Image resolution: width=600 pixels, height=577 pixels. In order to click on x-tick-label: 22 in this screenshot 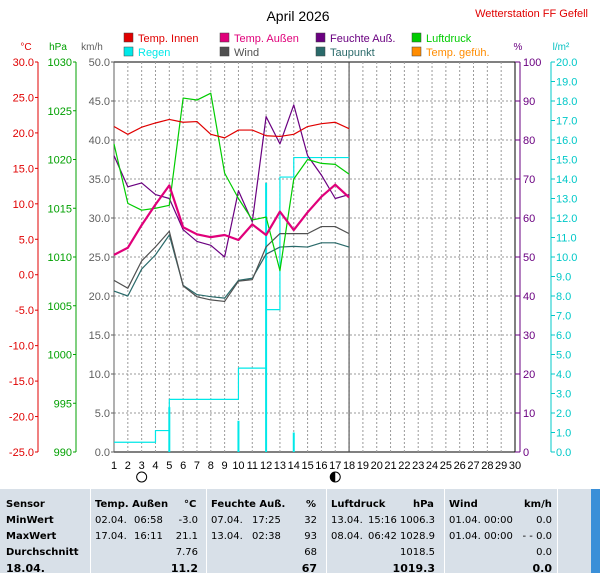, I will do `click(404, 466)`.